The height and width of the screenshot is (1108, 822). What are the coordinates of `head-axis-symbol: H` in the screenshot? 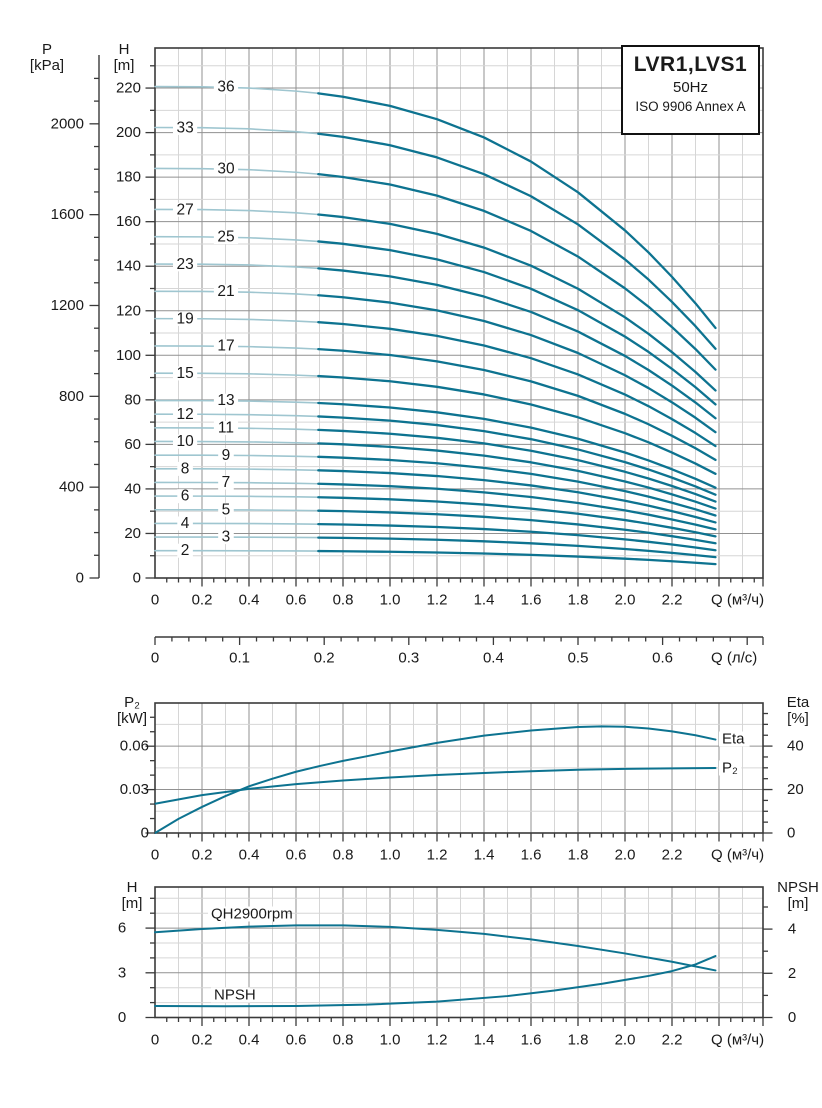 It's located at (124, 49).